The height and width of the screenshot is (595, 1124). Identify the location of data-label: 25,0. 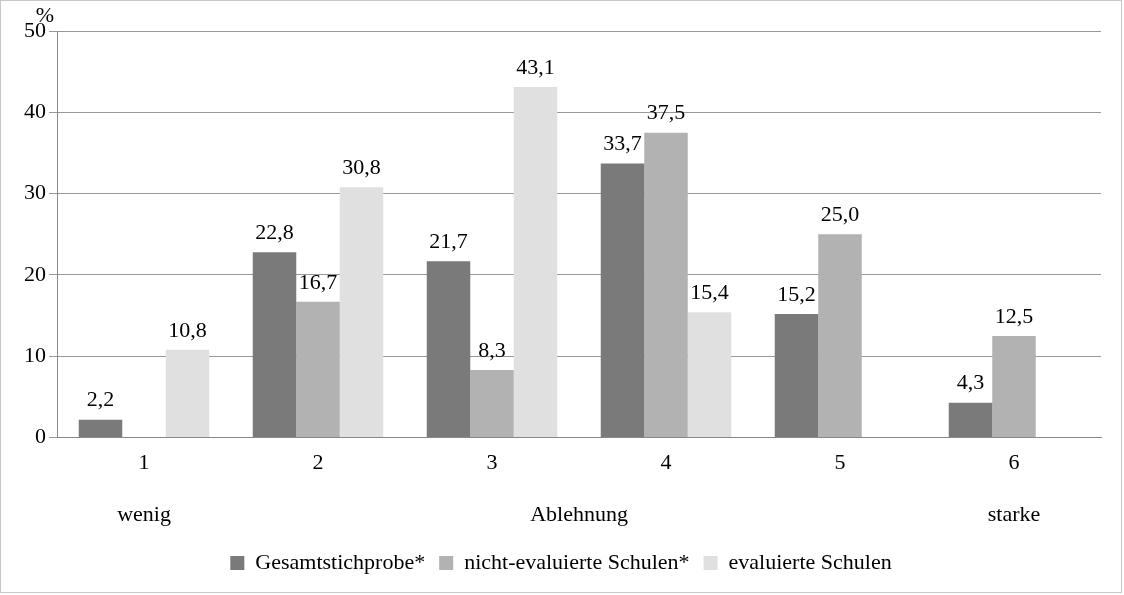
(840, 214).